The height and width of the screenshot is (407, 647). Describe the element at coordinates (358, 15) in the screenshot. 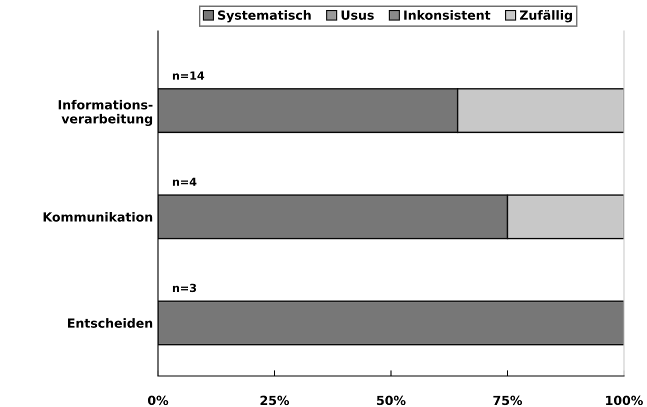

I see `legend-label: Usus` at that location.